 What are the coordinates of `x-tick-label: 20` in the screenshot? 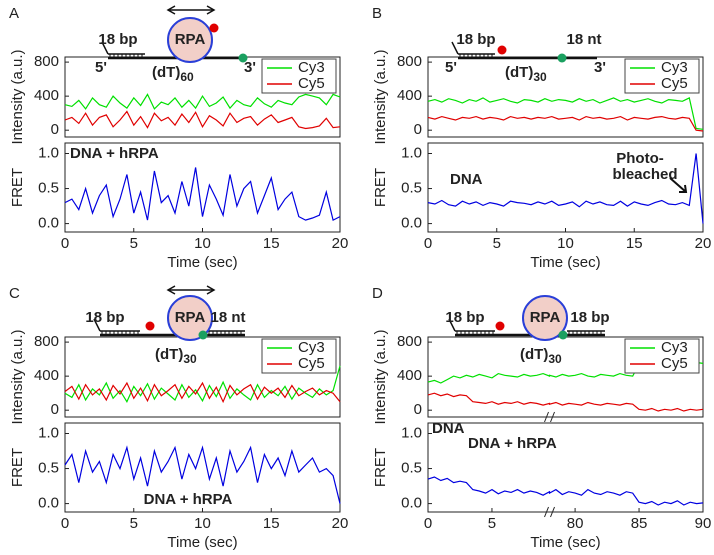 It's located at (703, 243).